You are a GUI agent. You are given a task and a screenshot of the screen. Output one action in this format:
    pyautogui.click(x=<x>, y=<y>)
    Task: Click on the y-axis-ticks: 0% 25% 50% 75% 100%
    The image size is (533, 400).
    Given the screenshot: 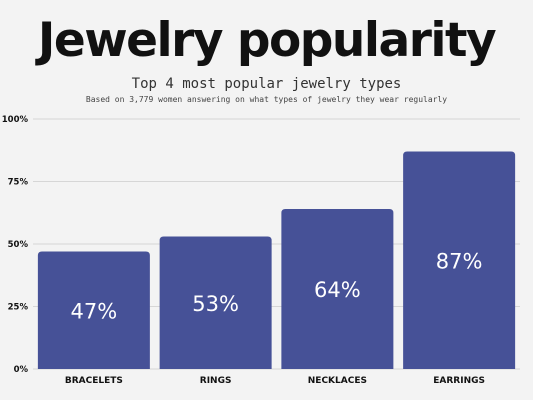 What is the action you would take?
    pyautogui.click(x=15, y=245)
    